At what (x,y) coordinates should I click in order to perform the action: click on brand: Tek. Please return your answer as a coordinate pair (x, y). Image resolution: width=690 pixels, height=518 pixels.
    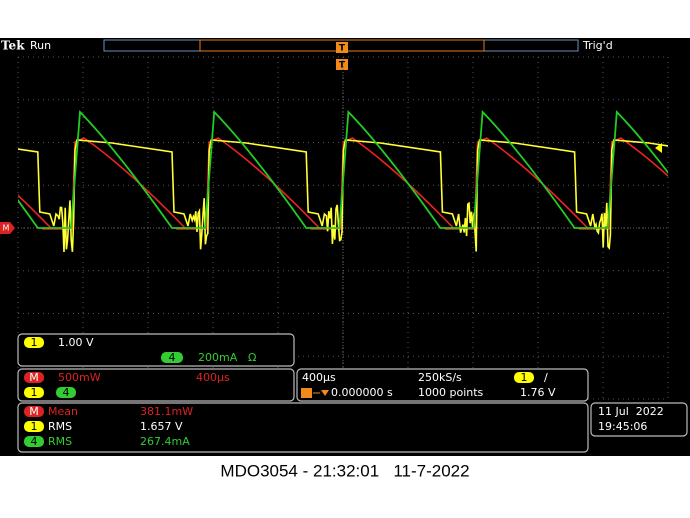
    Looking at the image, I should click on (13, 46).